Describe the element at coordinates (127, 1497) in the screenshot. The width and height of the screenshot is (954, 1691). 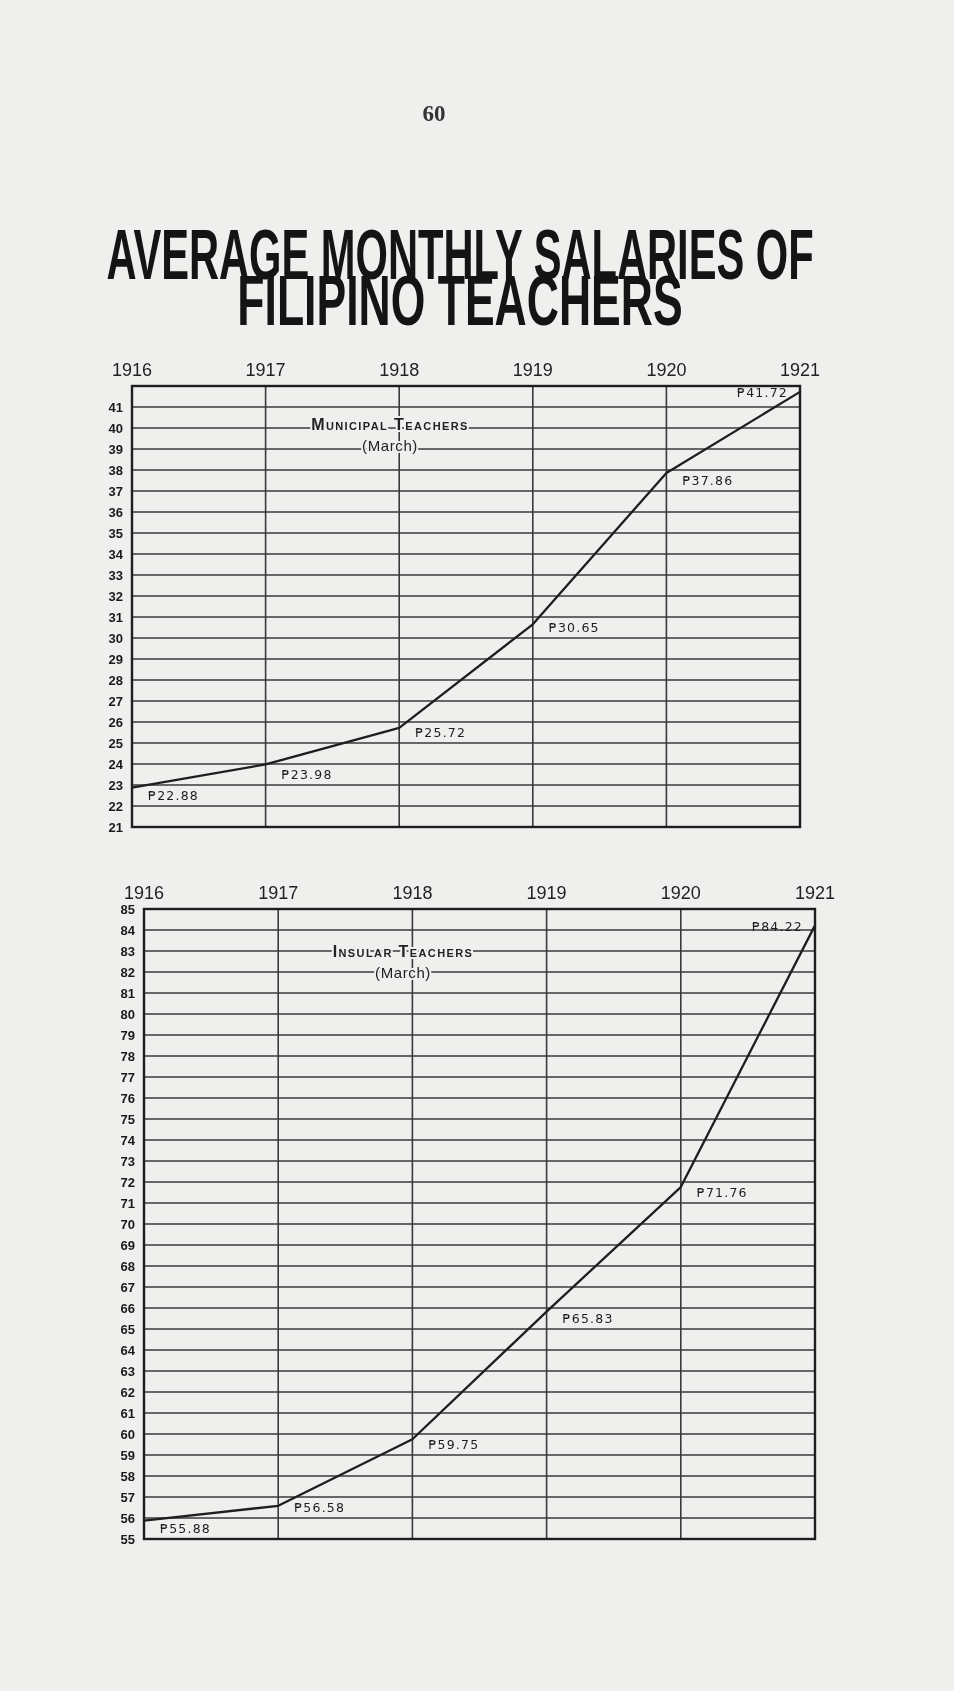
I see `y-tick-label: 57` at that location.